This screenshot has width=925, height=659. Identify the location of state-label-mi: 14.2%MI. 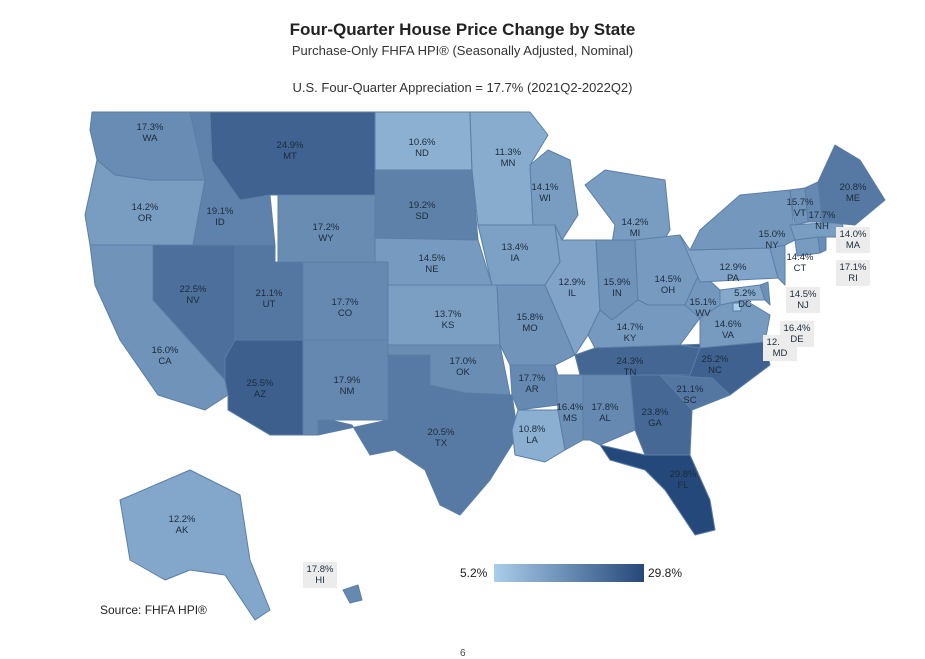
(635, 228).